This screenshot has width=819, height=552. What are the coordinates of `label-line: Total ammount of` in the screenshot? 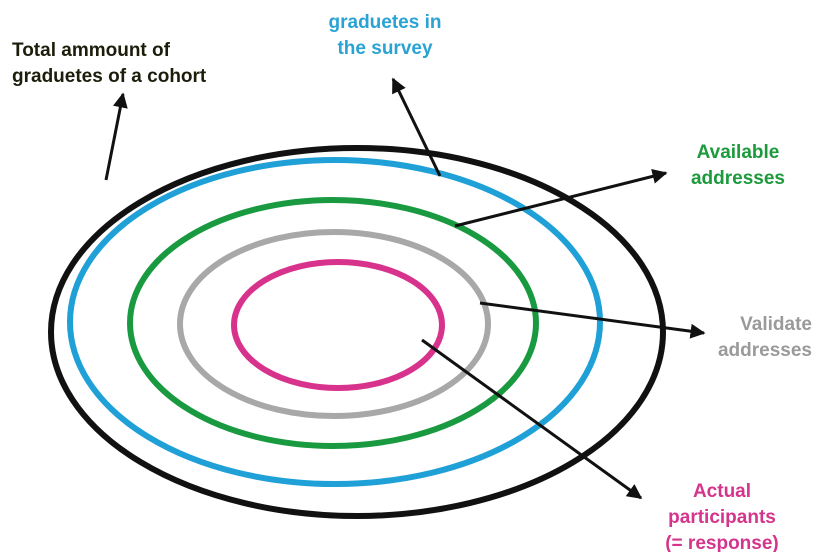 It's located at (91, 50).